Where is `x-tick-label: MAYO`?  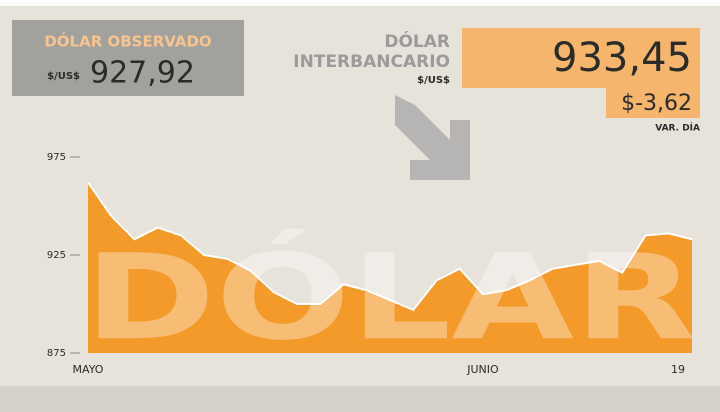
x-tick-label: MAYO is located at coordinates (88, 369).